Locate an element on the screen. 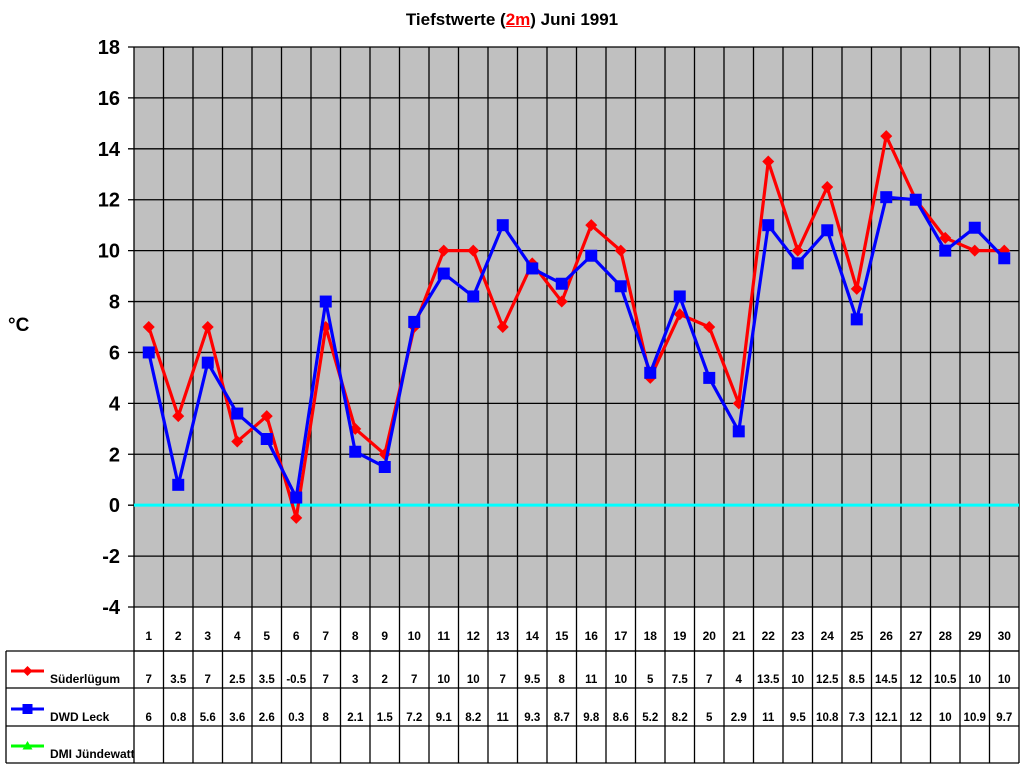  title-suffix: ) Juni 1991 is located at coordinates (574, 19).